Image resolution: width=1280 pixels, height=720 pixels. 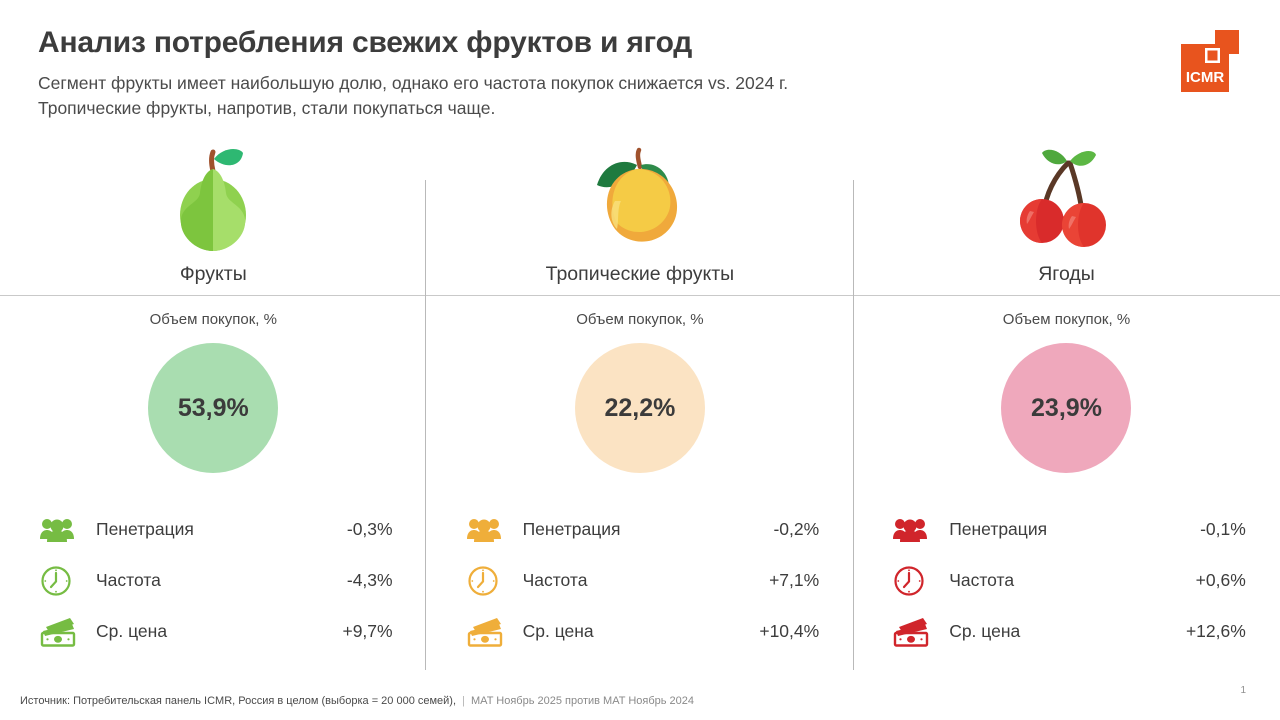 I want to click on metric-row: Частота +0,6%, so click(x=1069, y=580).